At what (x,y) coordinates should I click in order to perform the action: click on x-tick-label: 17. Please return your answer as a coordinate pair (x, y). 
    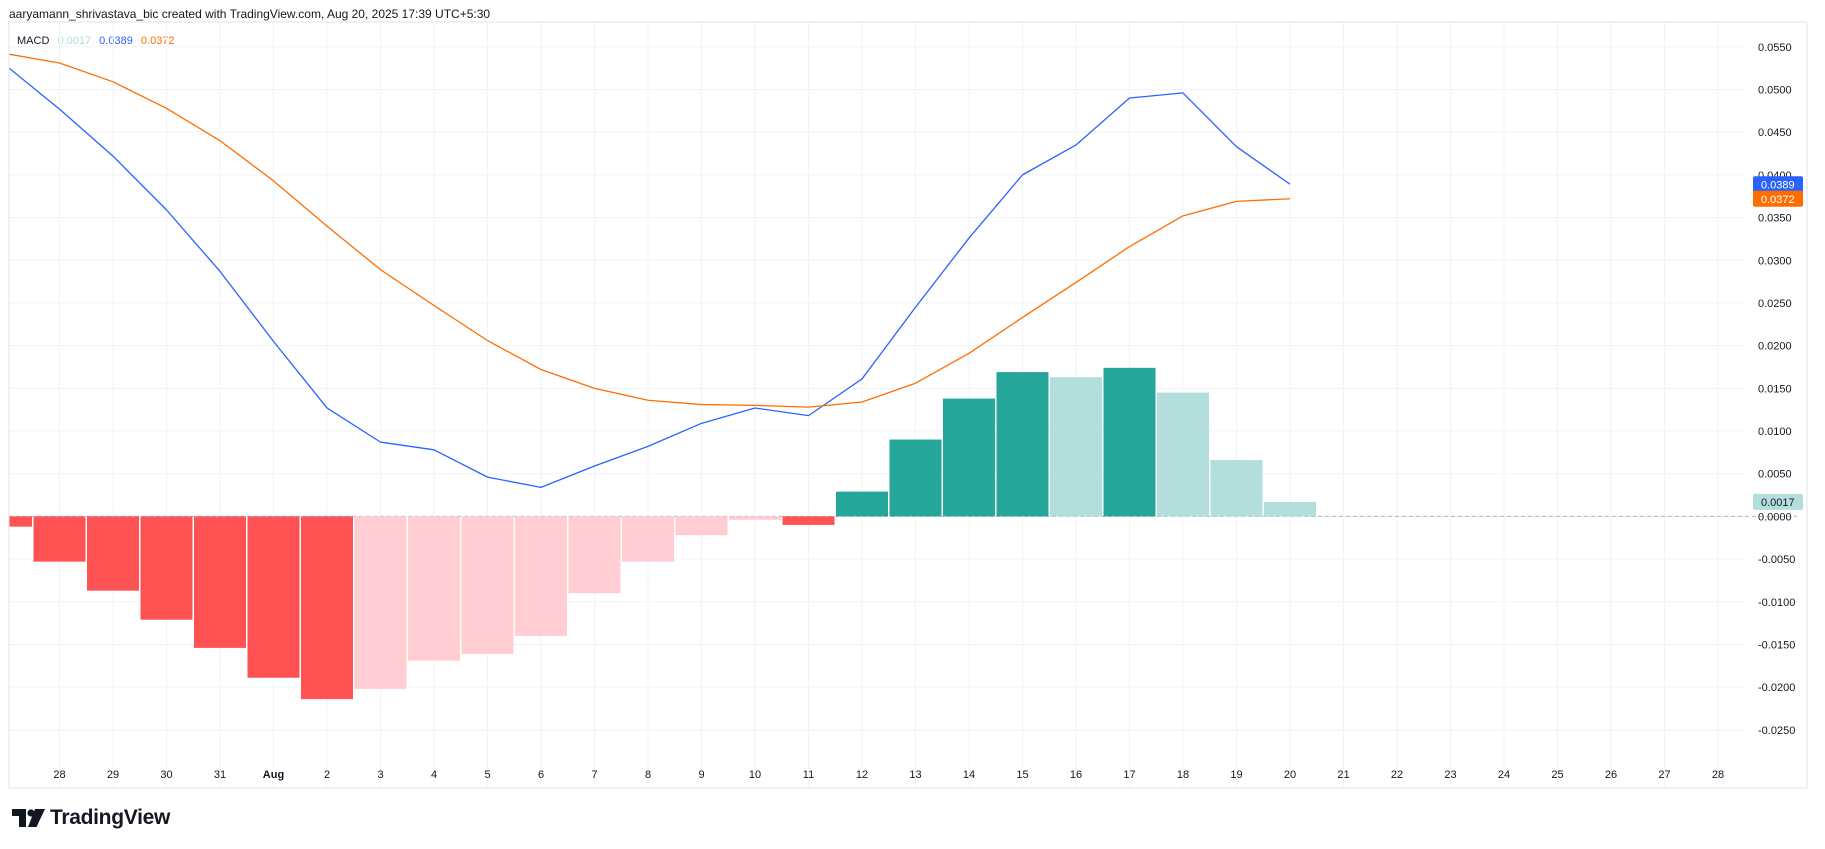
    Looking at the image, I should click on (1129, 775).